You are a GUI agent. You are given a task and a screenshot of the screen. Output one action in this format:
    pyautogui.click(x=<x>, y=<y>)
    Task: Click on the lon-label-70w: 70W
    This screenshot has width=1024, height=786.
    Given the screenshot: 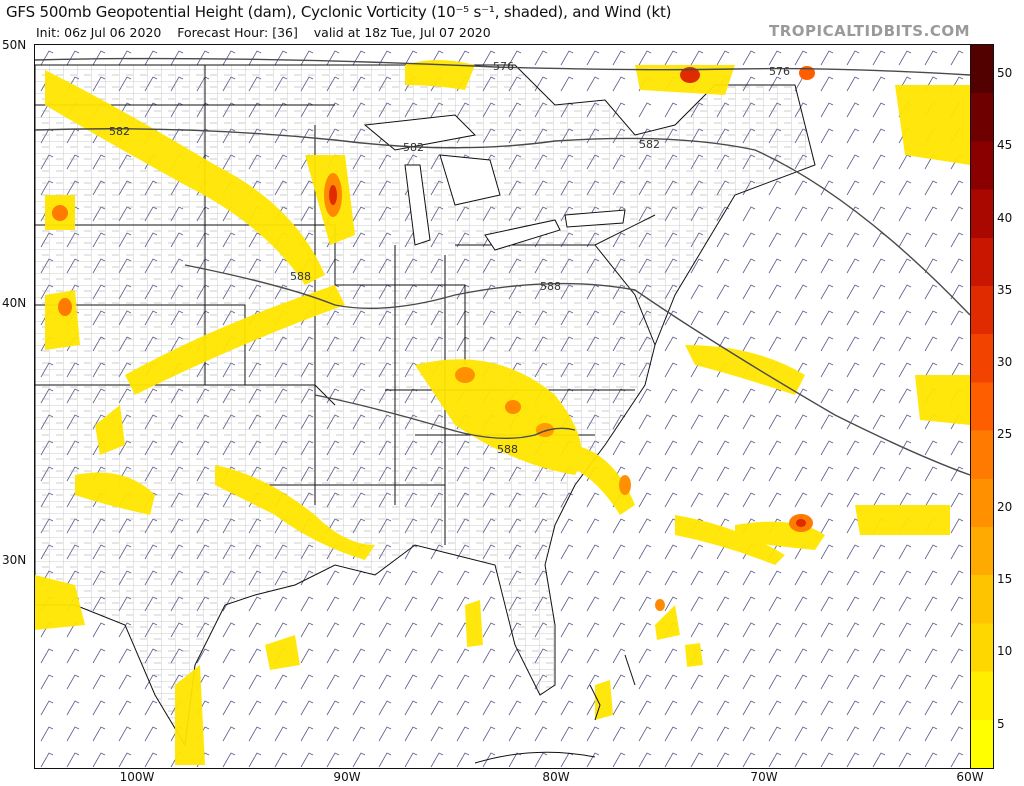 What is the action you would take?
    pyautogui.click(x=764, y=777)
    